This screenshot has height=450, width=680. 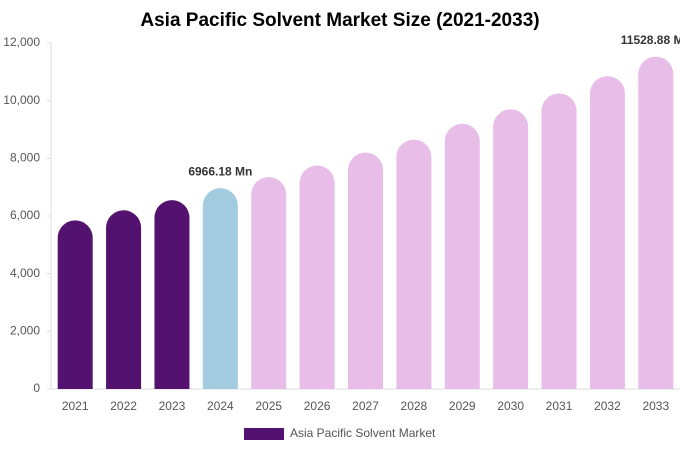 I want to click on legend-swatch, so click(x=264, y=434).